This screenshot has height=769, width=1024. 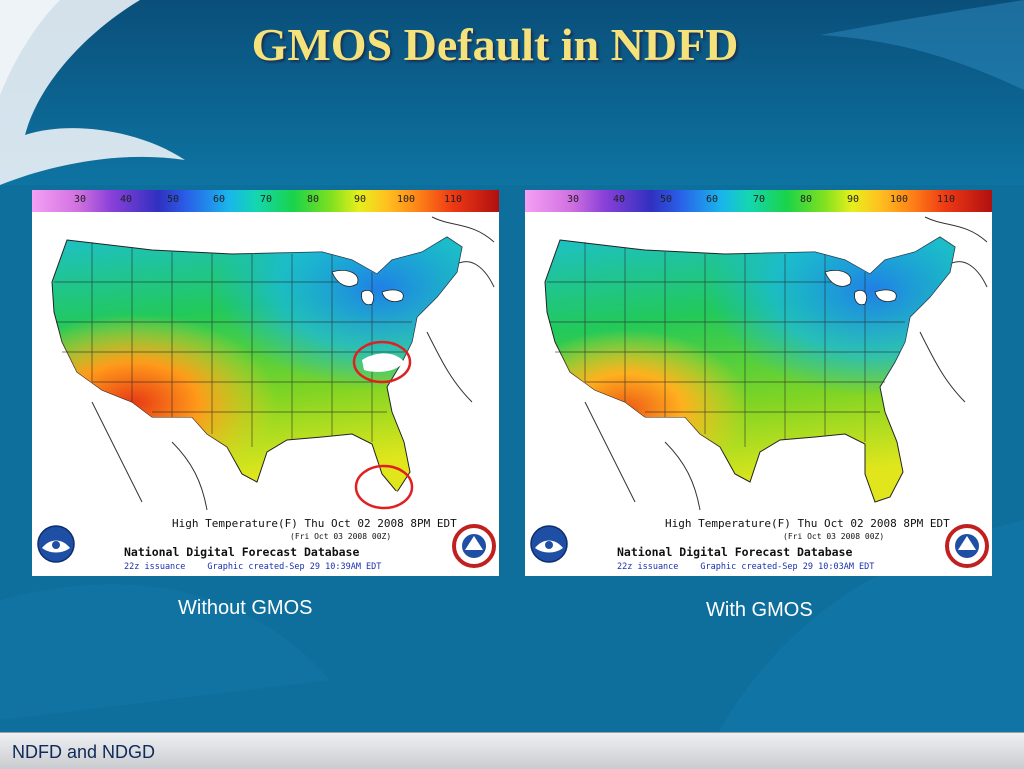 What do you see at coordinates (382, 362) in the screenshot?
I see `highlight-circle-kentucky` at bounding box center [382, 362].